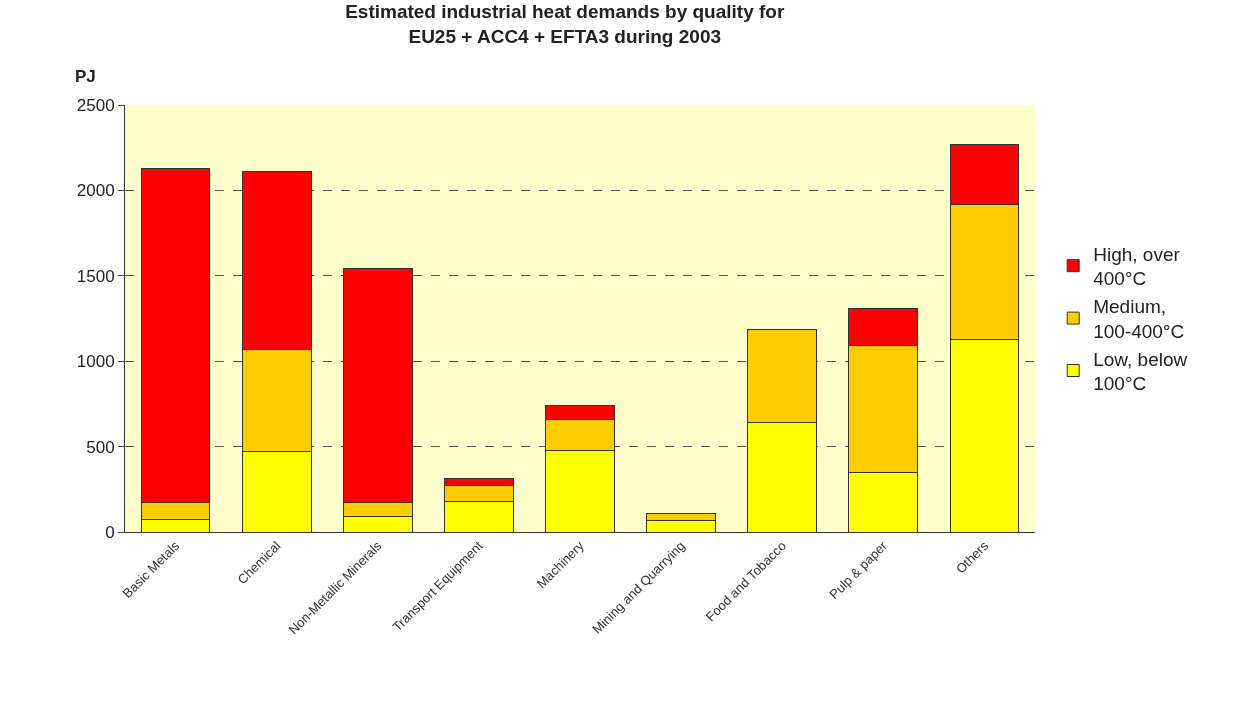 Image resolution: width=1255 pixels, height=719 pixels. I want to click on y-tick-label: 1500, so click(95, 276).